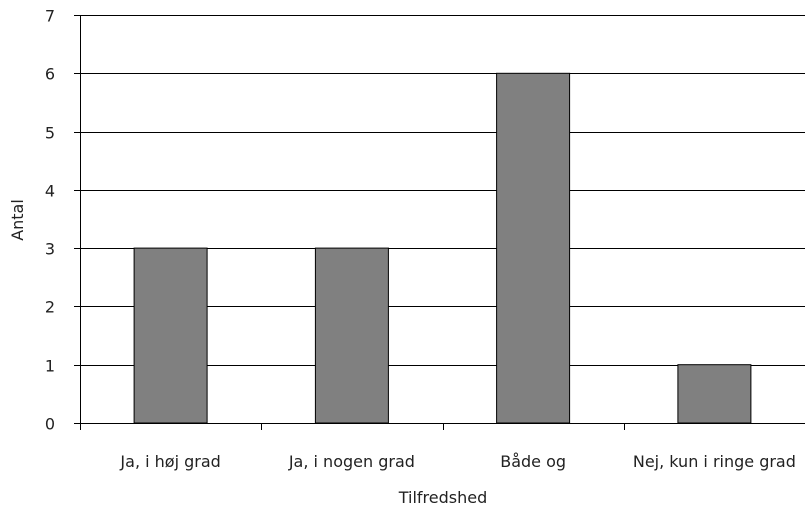  Describe the element at coordinates (50, 74) in the screenshot. I see `y-tick-label: 6` at that location.